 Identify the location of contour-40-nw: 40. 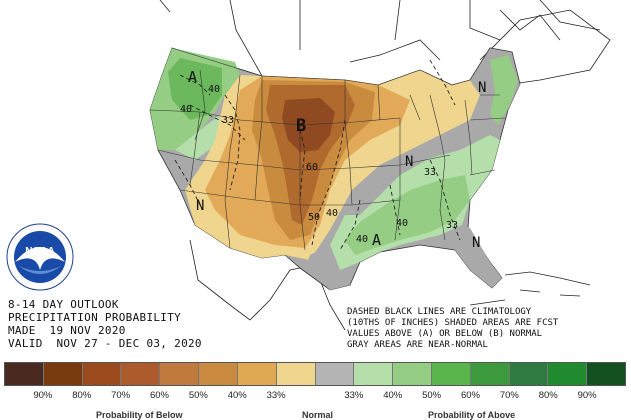
(186, 109).